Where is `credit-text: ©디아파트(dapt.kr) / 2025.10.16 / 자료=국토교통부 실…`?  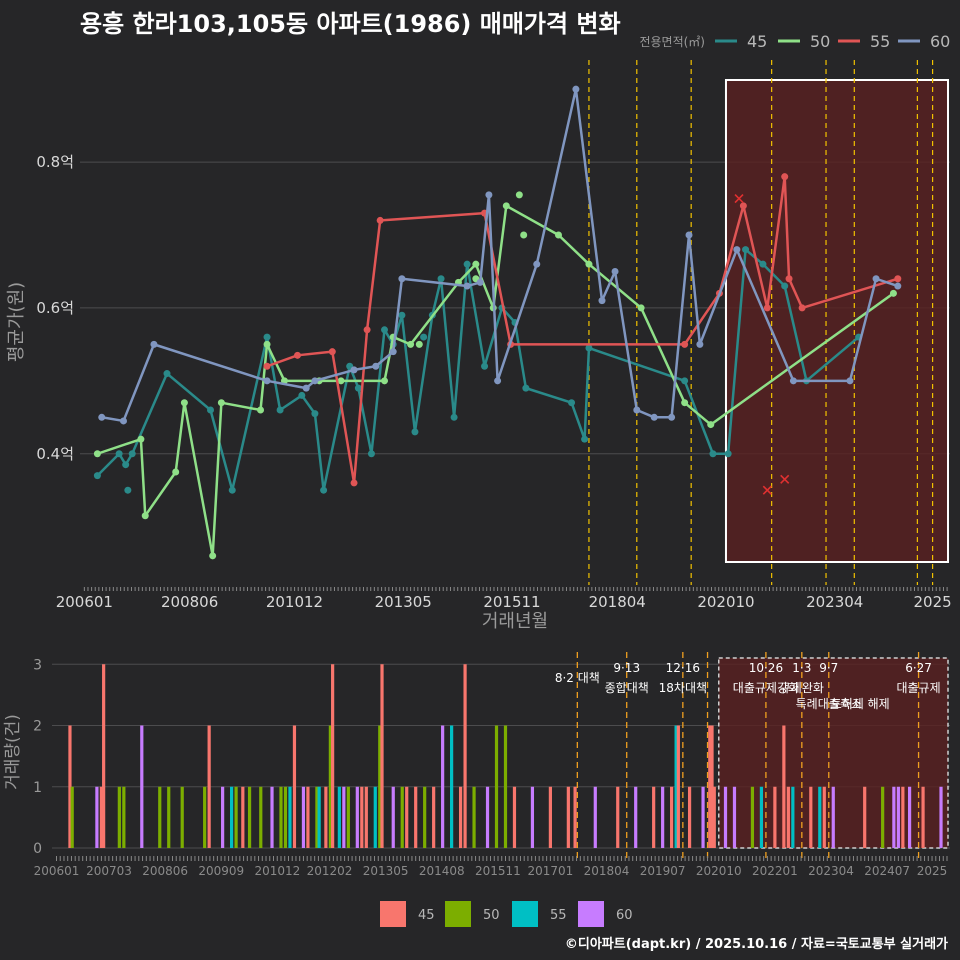 credit-text: ©디아파트(dapt.kr) / 2025.10.16 / 자료=국토교통부 실… is located at coordinates (756, 944).